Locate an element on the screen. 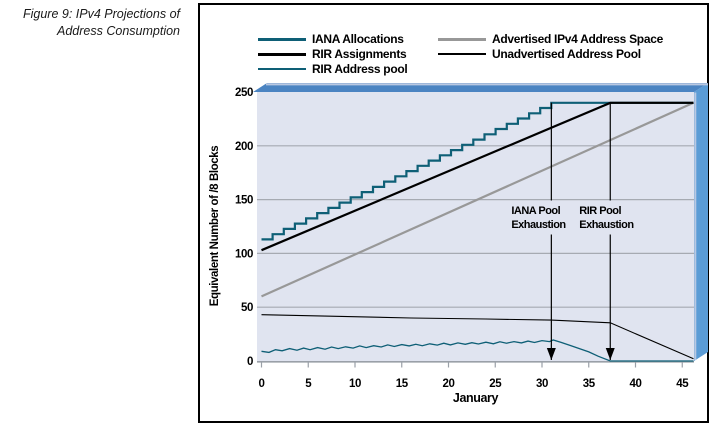  annotation-label-rir-pool: RIR Pool is located at coordinates (600, 211).